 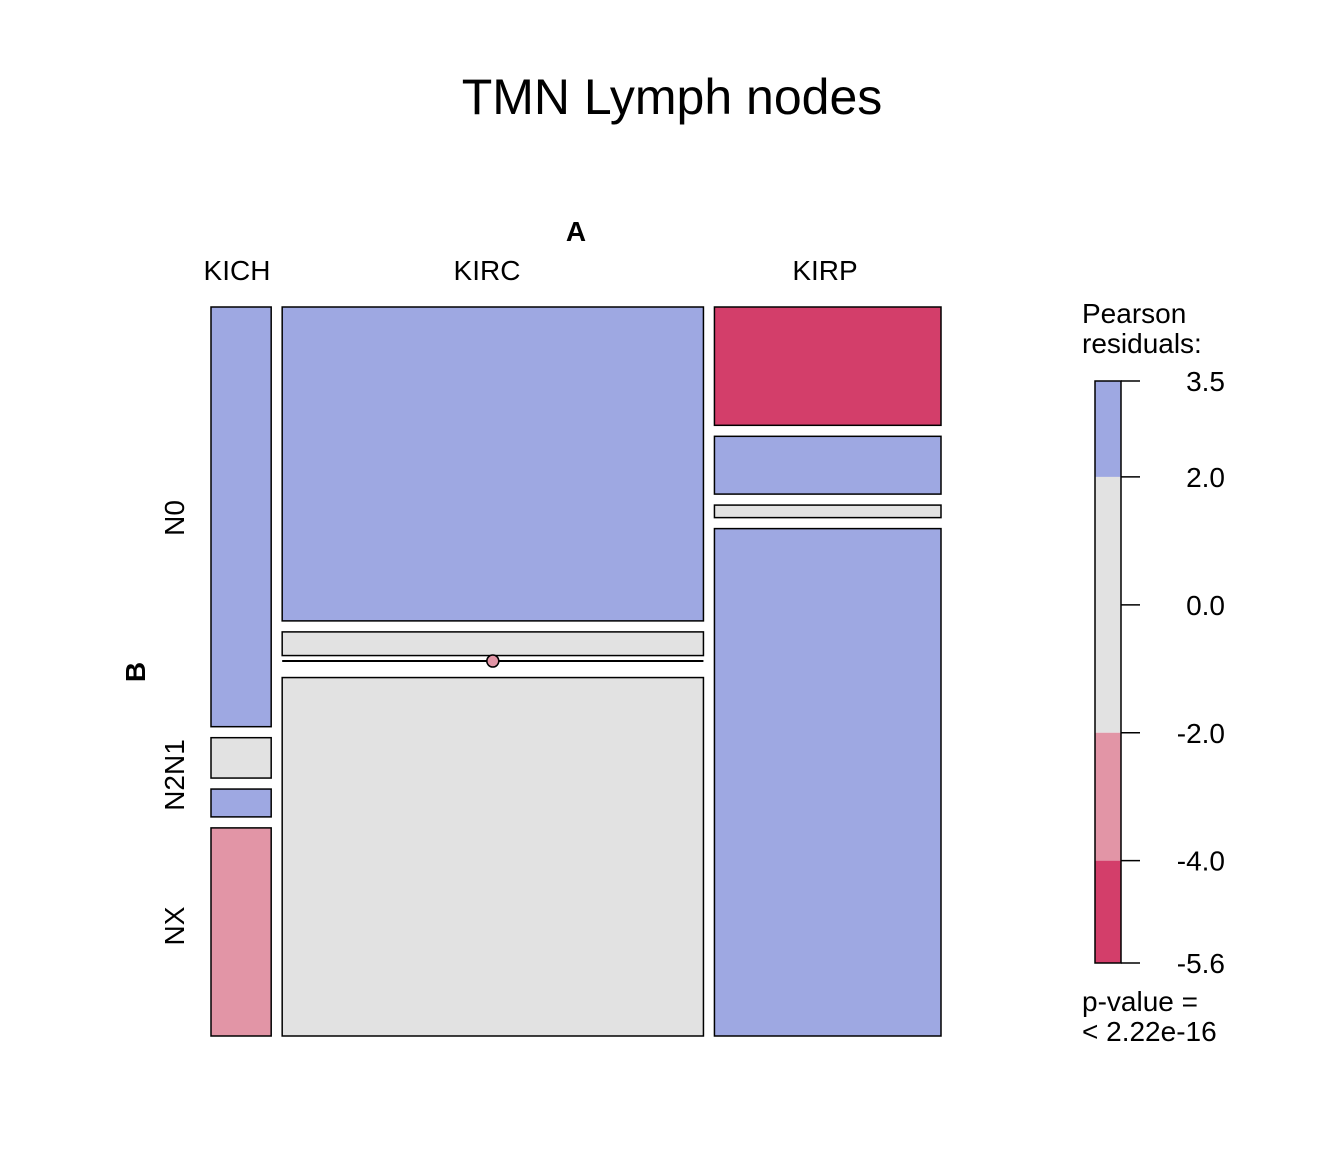 What do you see at coordinates (1108, 429) in the screenshot?
I see `legend-band-blue` at bounding box center [1108, 429].